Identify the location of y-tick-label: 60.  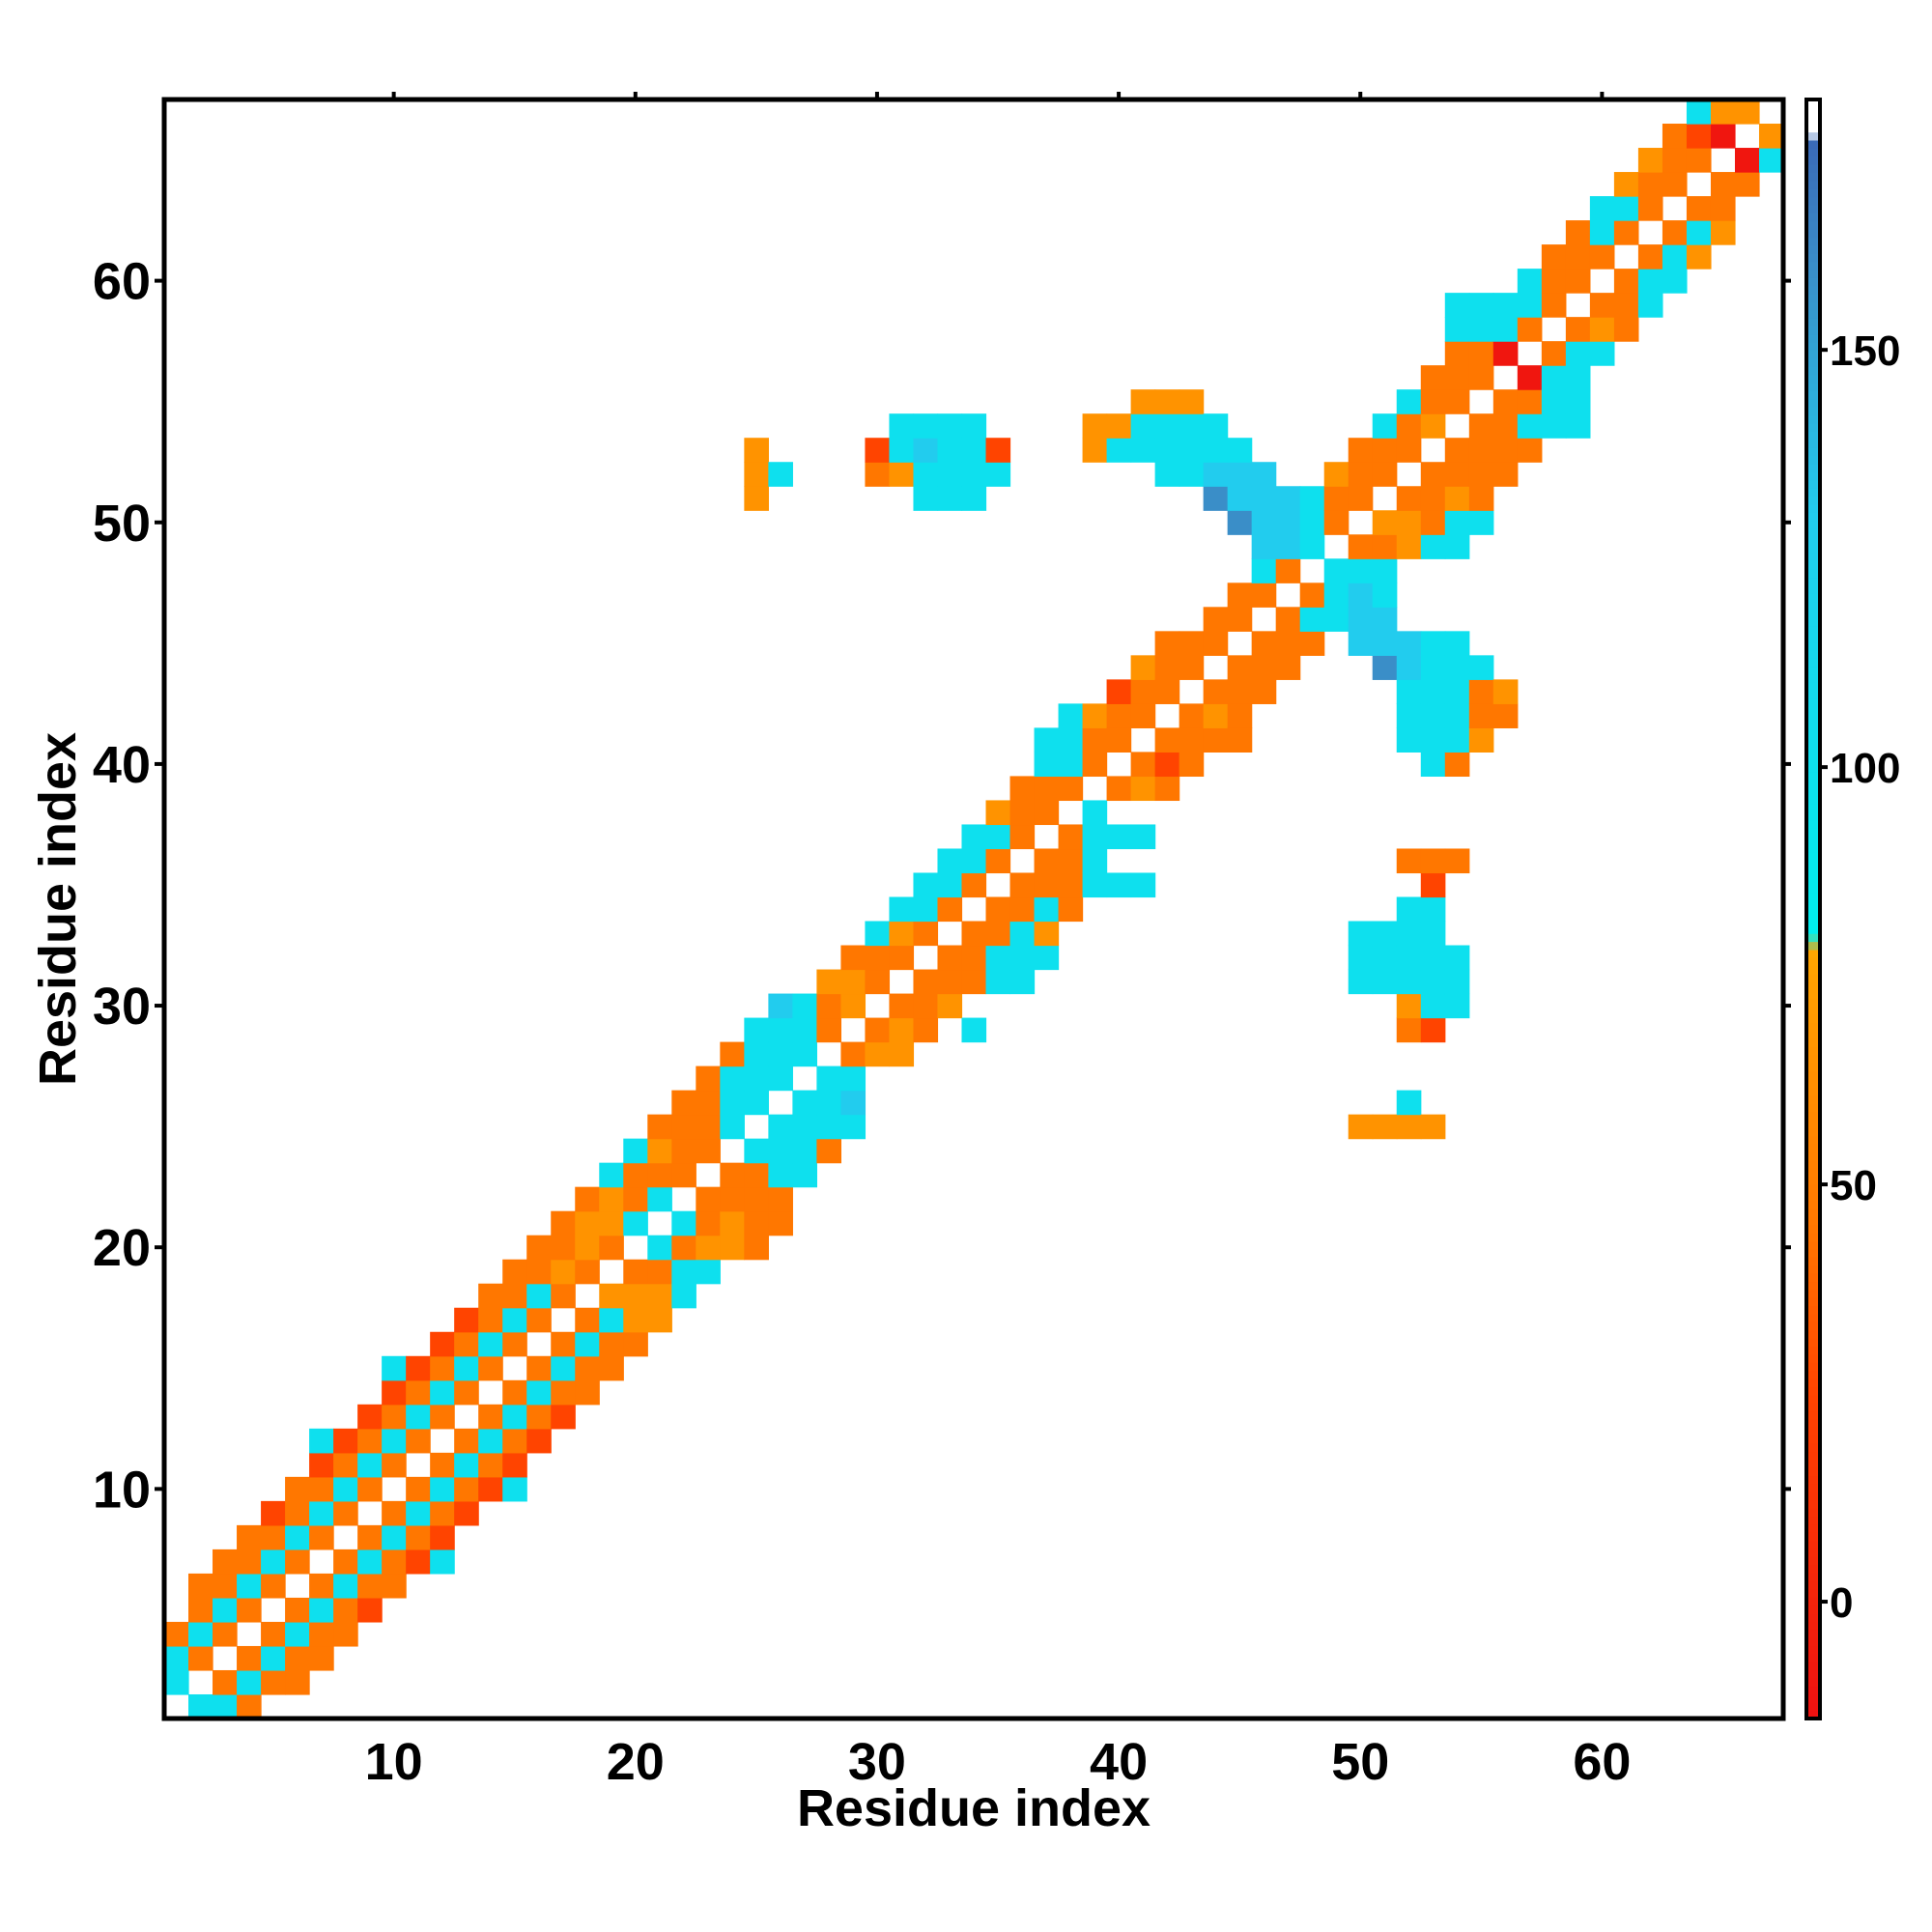
(122, 282).